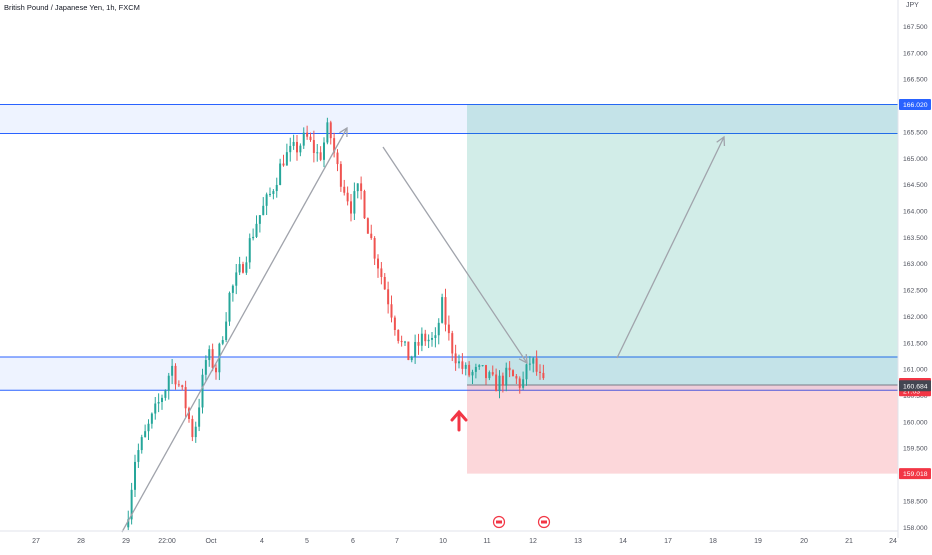  I want to click on x-tick-label: 14, so click(623, 541).